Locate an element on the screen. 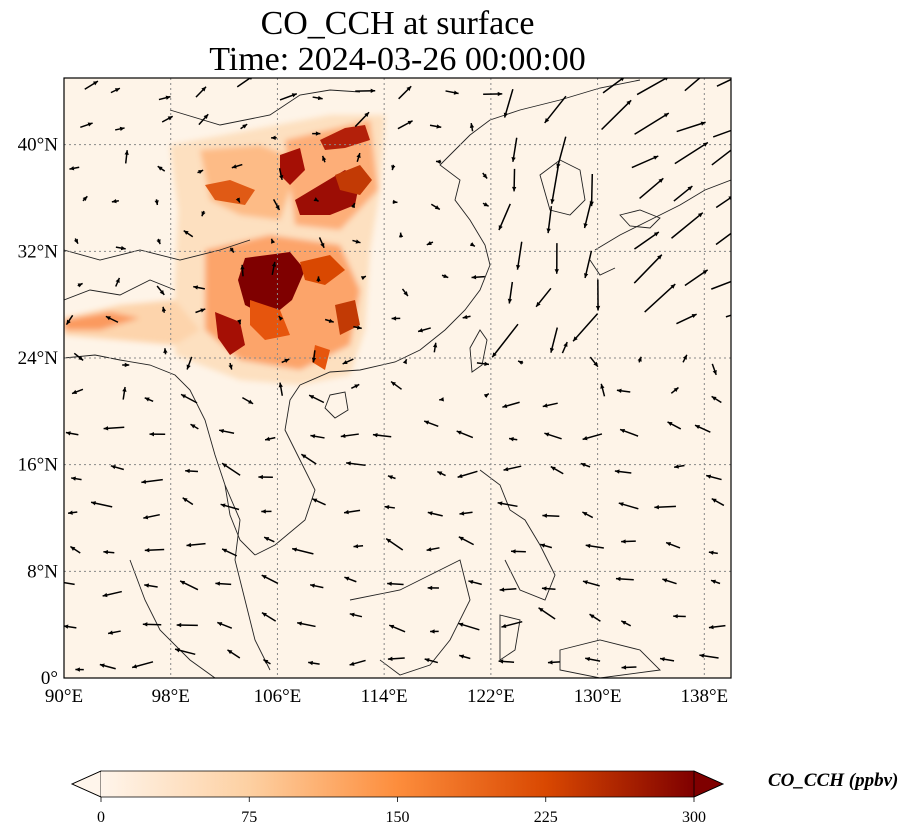 The height and width of the screenshot is (836, 921). colorbar: 0 75 150 225 300 is located at coordinates (397, 798).